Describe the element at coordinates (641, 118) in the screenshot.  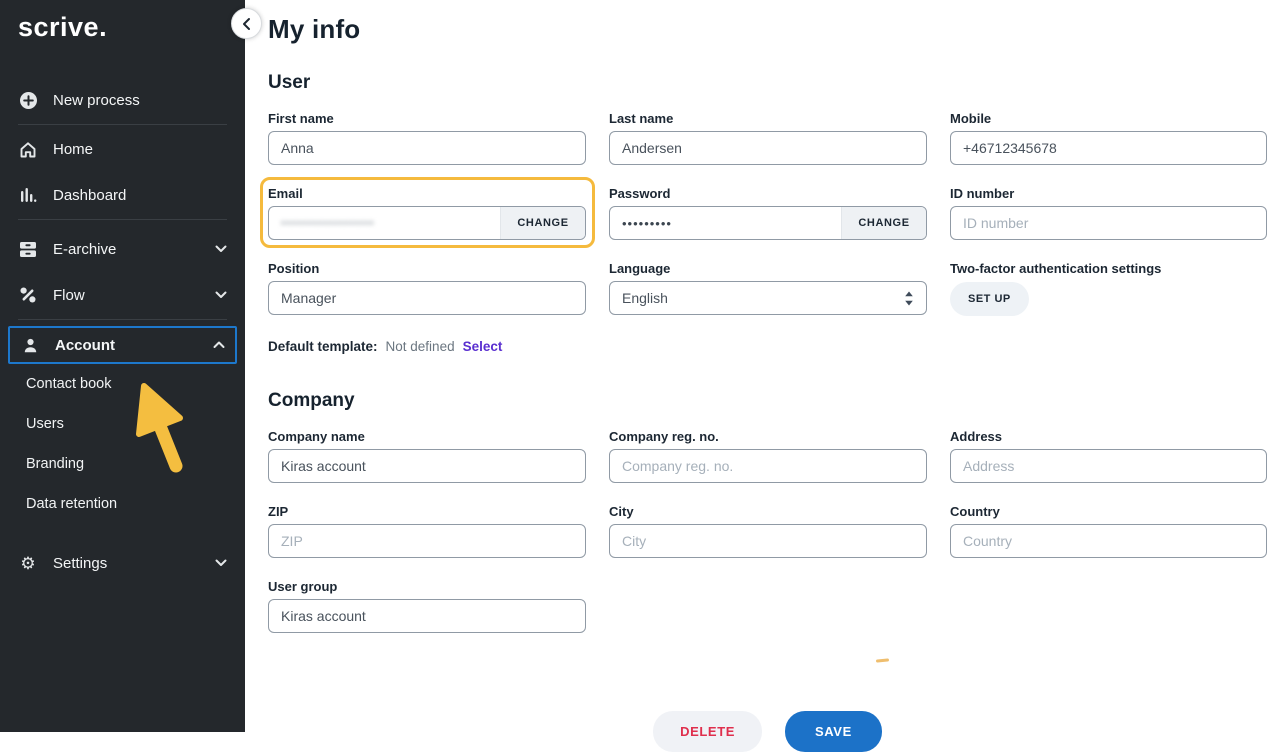
I see `last-name-label: Last name` at that location.